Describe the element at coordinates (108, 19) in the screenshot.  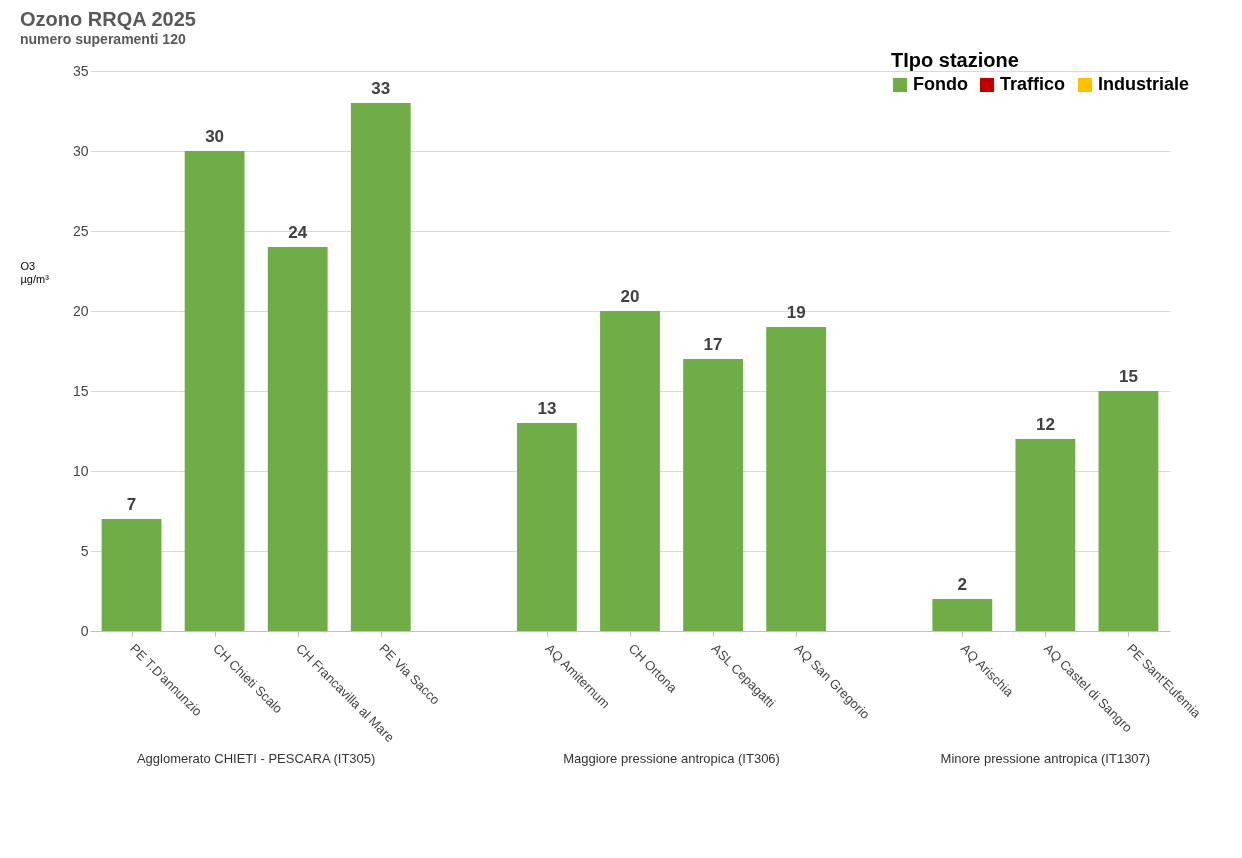
I see `chart-title: Ozono RRQA 2025` at that location.